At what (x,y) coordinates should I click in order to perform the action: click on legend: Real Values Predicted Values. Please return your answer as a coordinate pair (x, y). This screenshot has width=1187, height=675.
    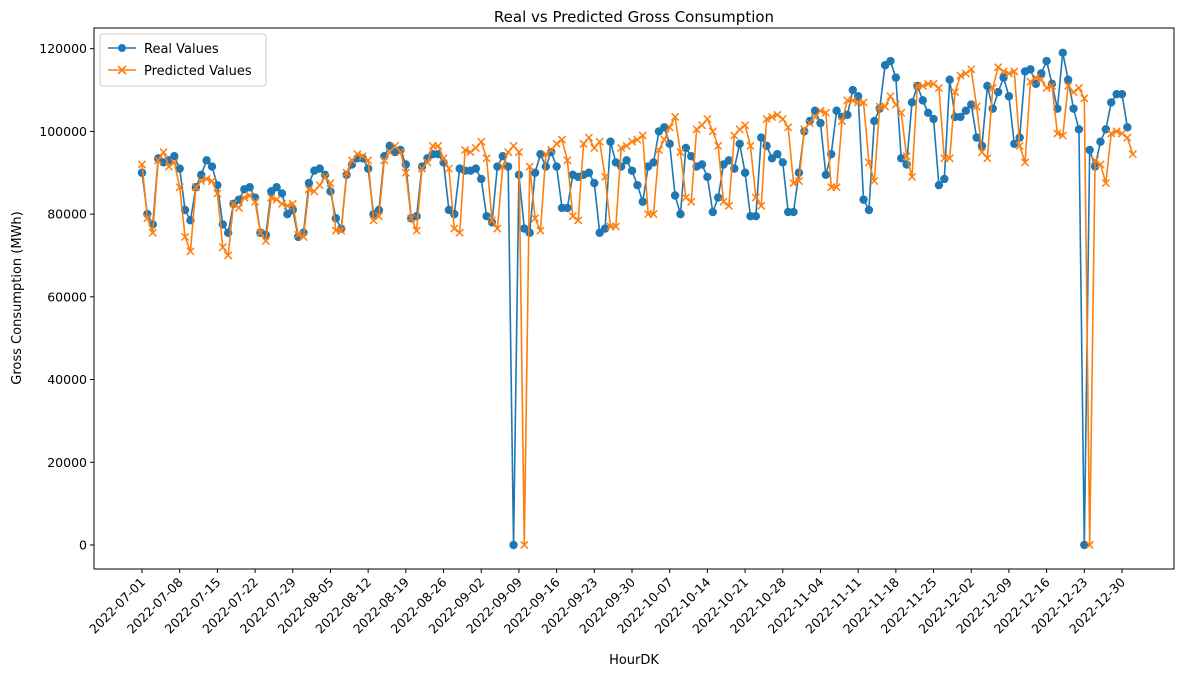
    Looking at the image, I should click on (183, 60).